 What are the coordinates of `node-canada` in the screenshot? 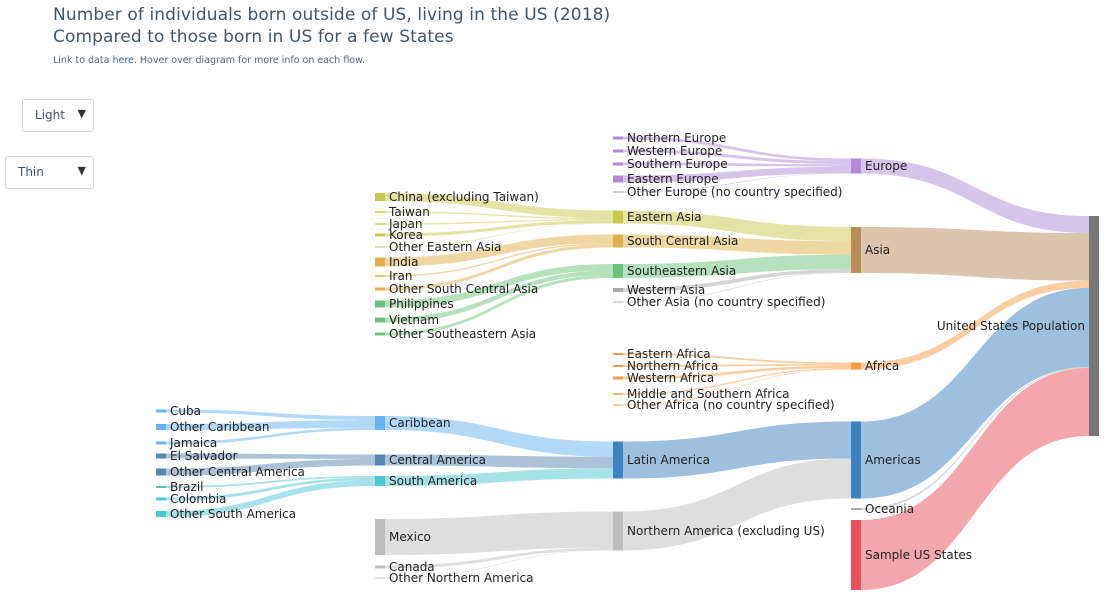 It's located at (380, 567).